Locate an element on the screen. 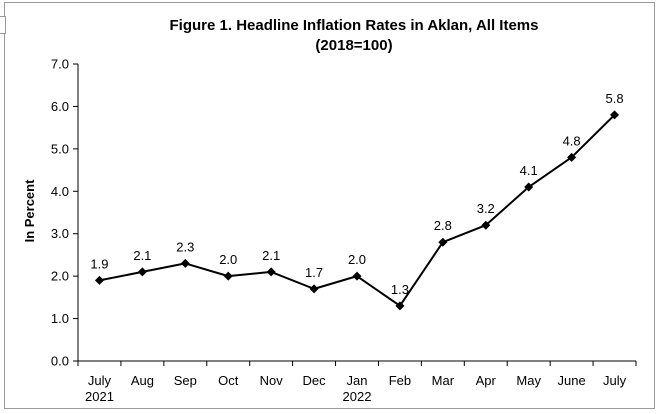 This screenshot has height=414, width=658. data-label: 4.8 is located at coordinates (572, 140).